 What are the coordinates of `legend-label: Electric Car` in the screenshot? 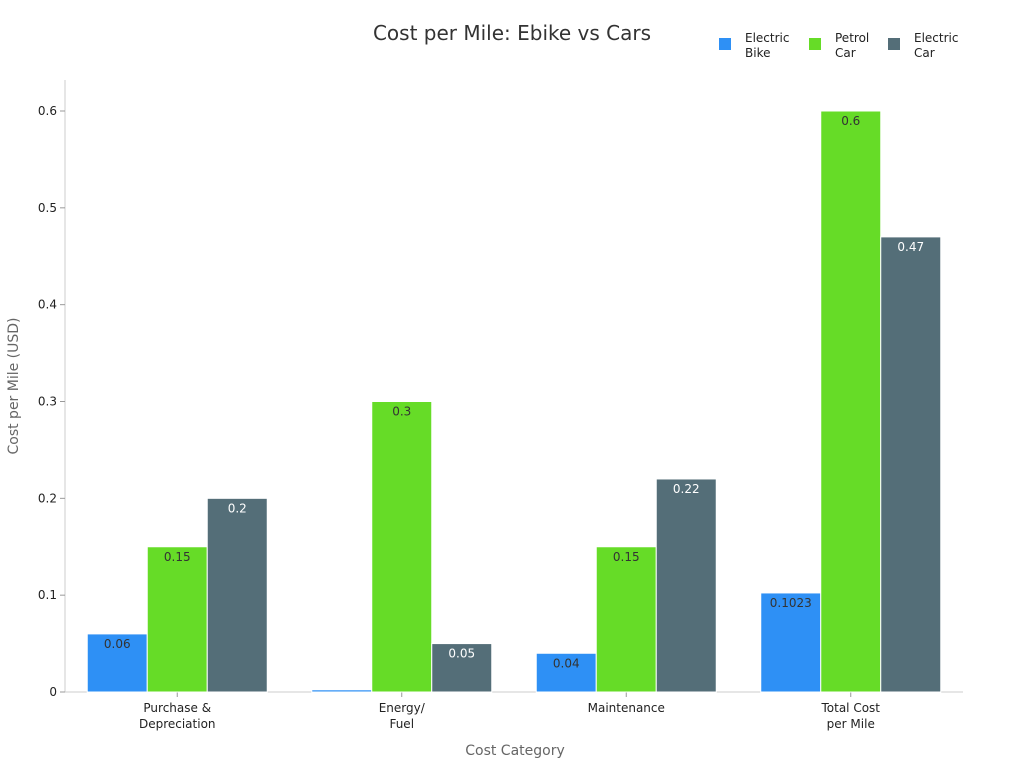 It's located at (936, 45).